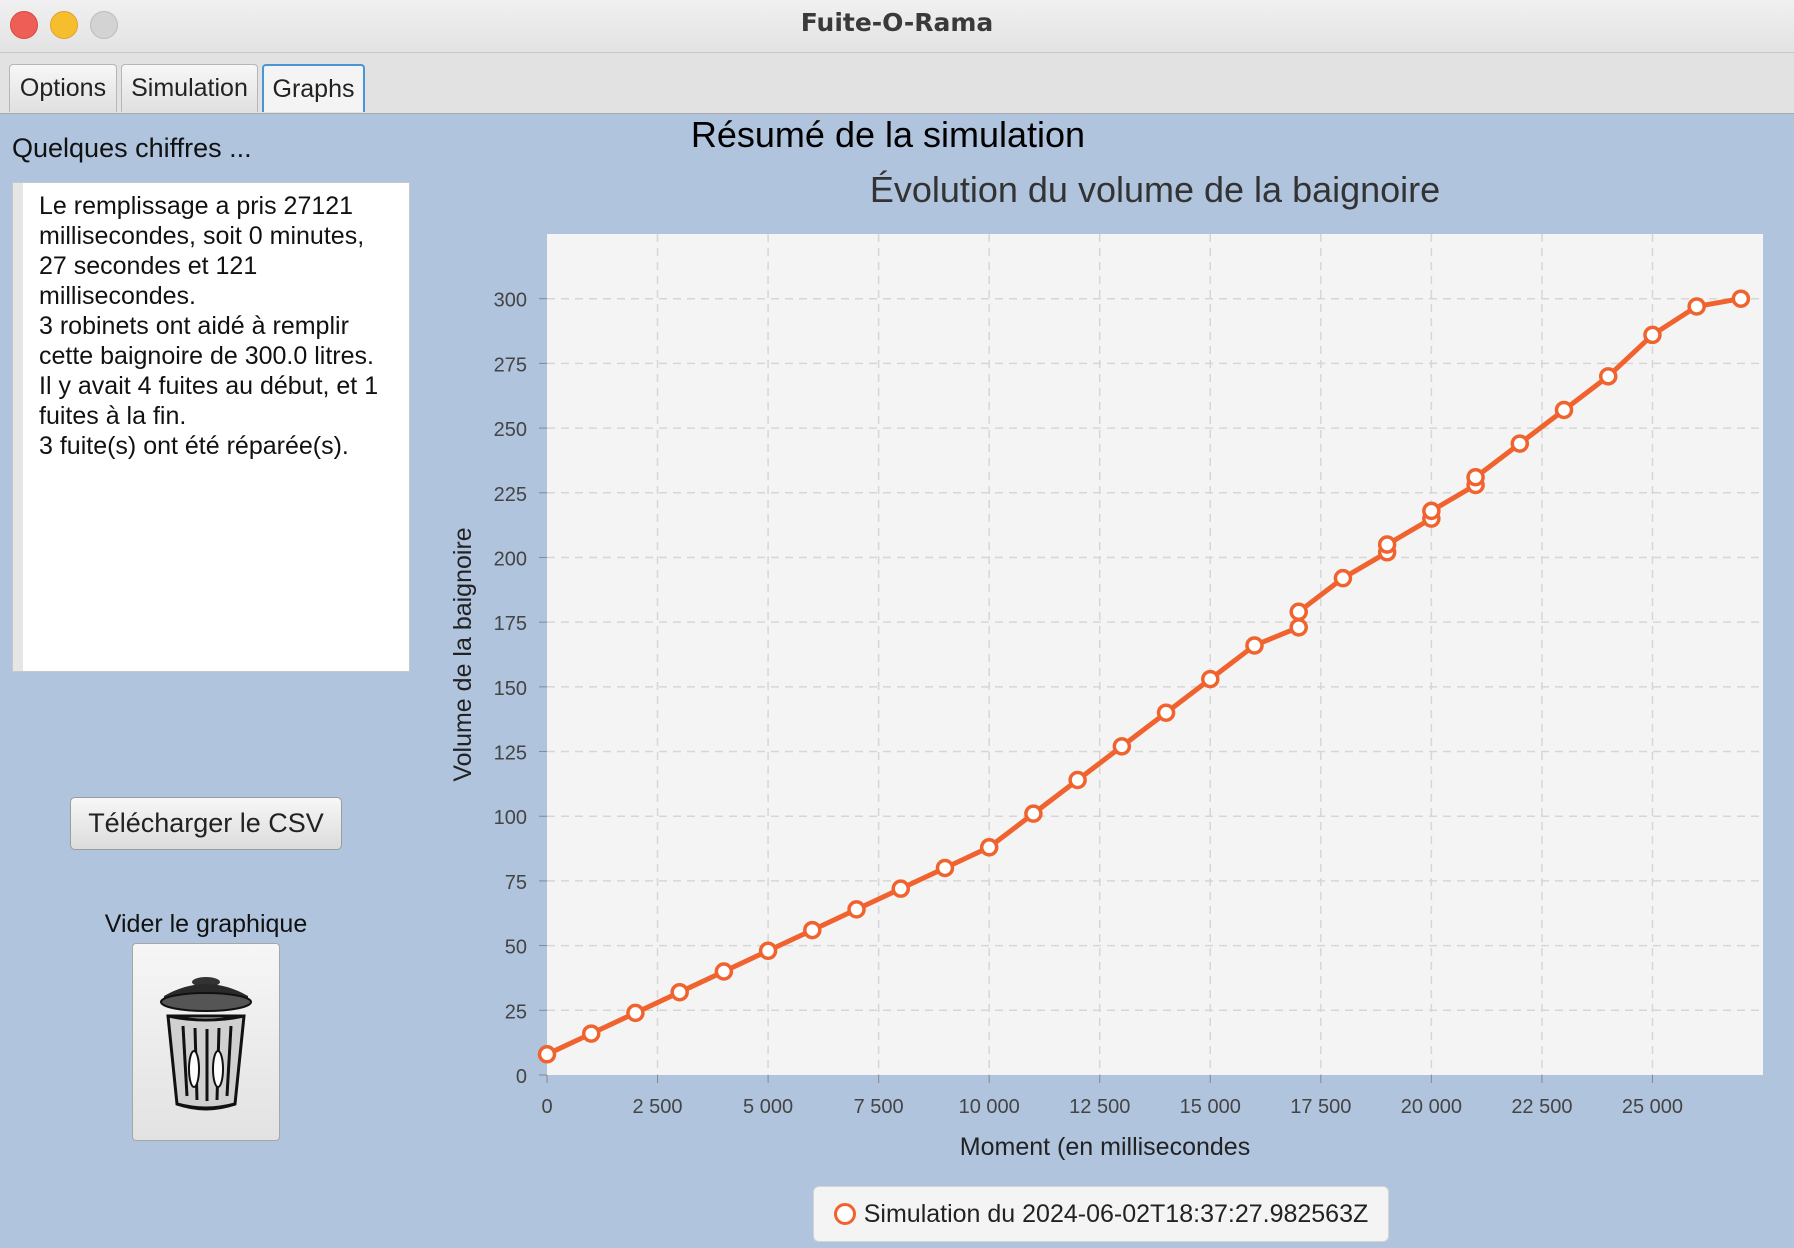 The width and height of the screenshot is (1794, 1248). Describe the element at coordinates (844, 1214) in the screenshot. I see `legend-symbol` at that location.